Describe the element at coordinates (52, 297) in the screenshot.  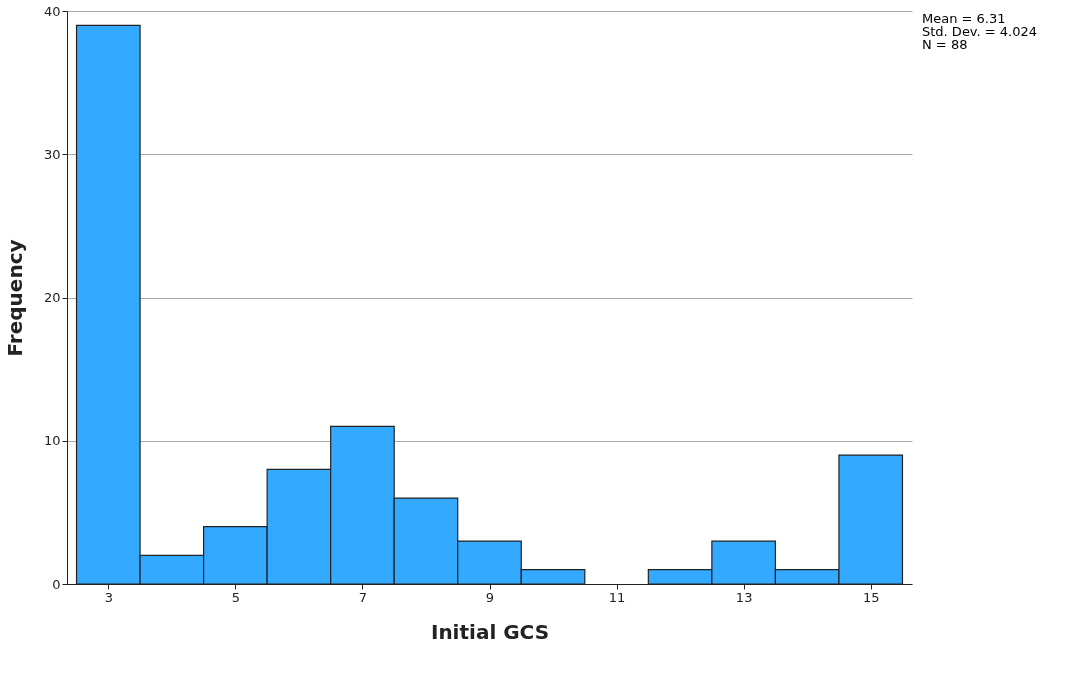
I see `y-tick-label: 20` at that location.